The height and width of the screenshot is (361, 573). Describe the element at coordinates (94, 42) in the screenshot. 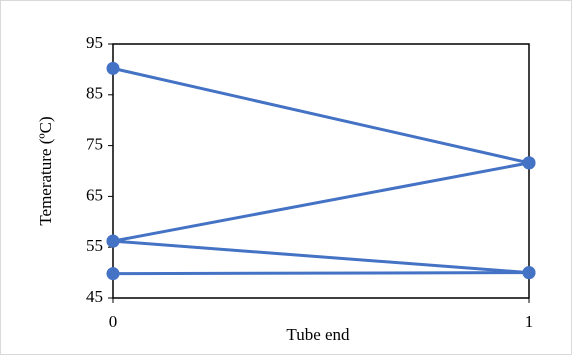

I see `y-tick-label: 95` at that location.